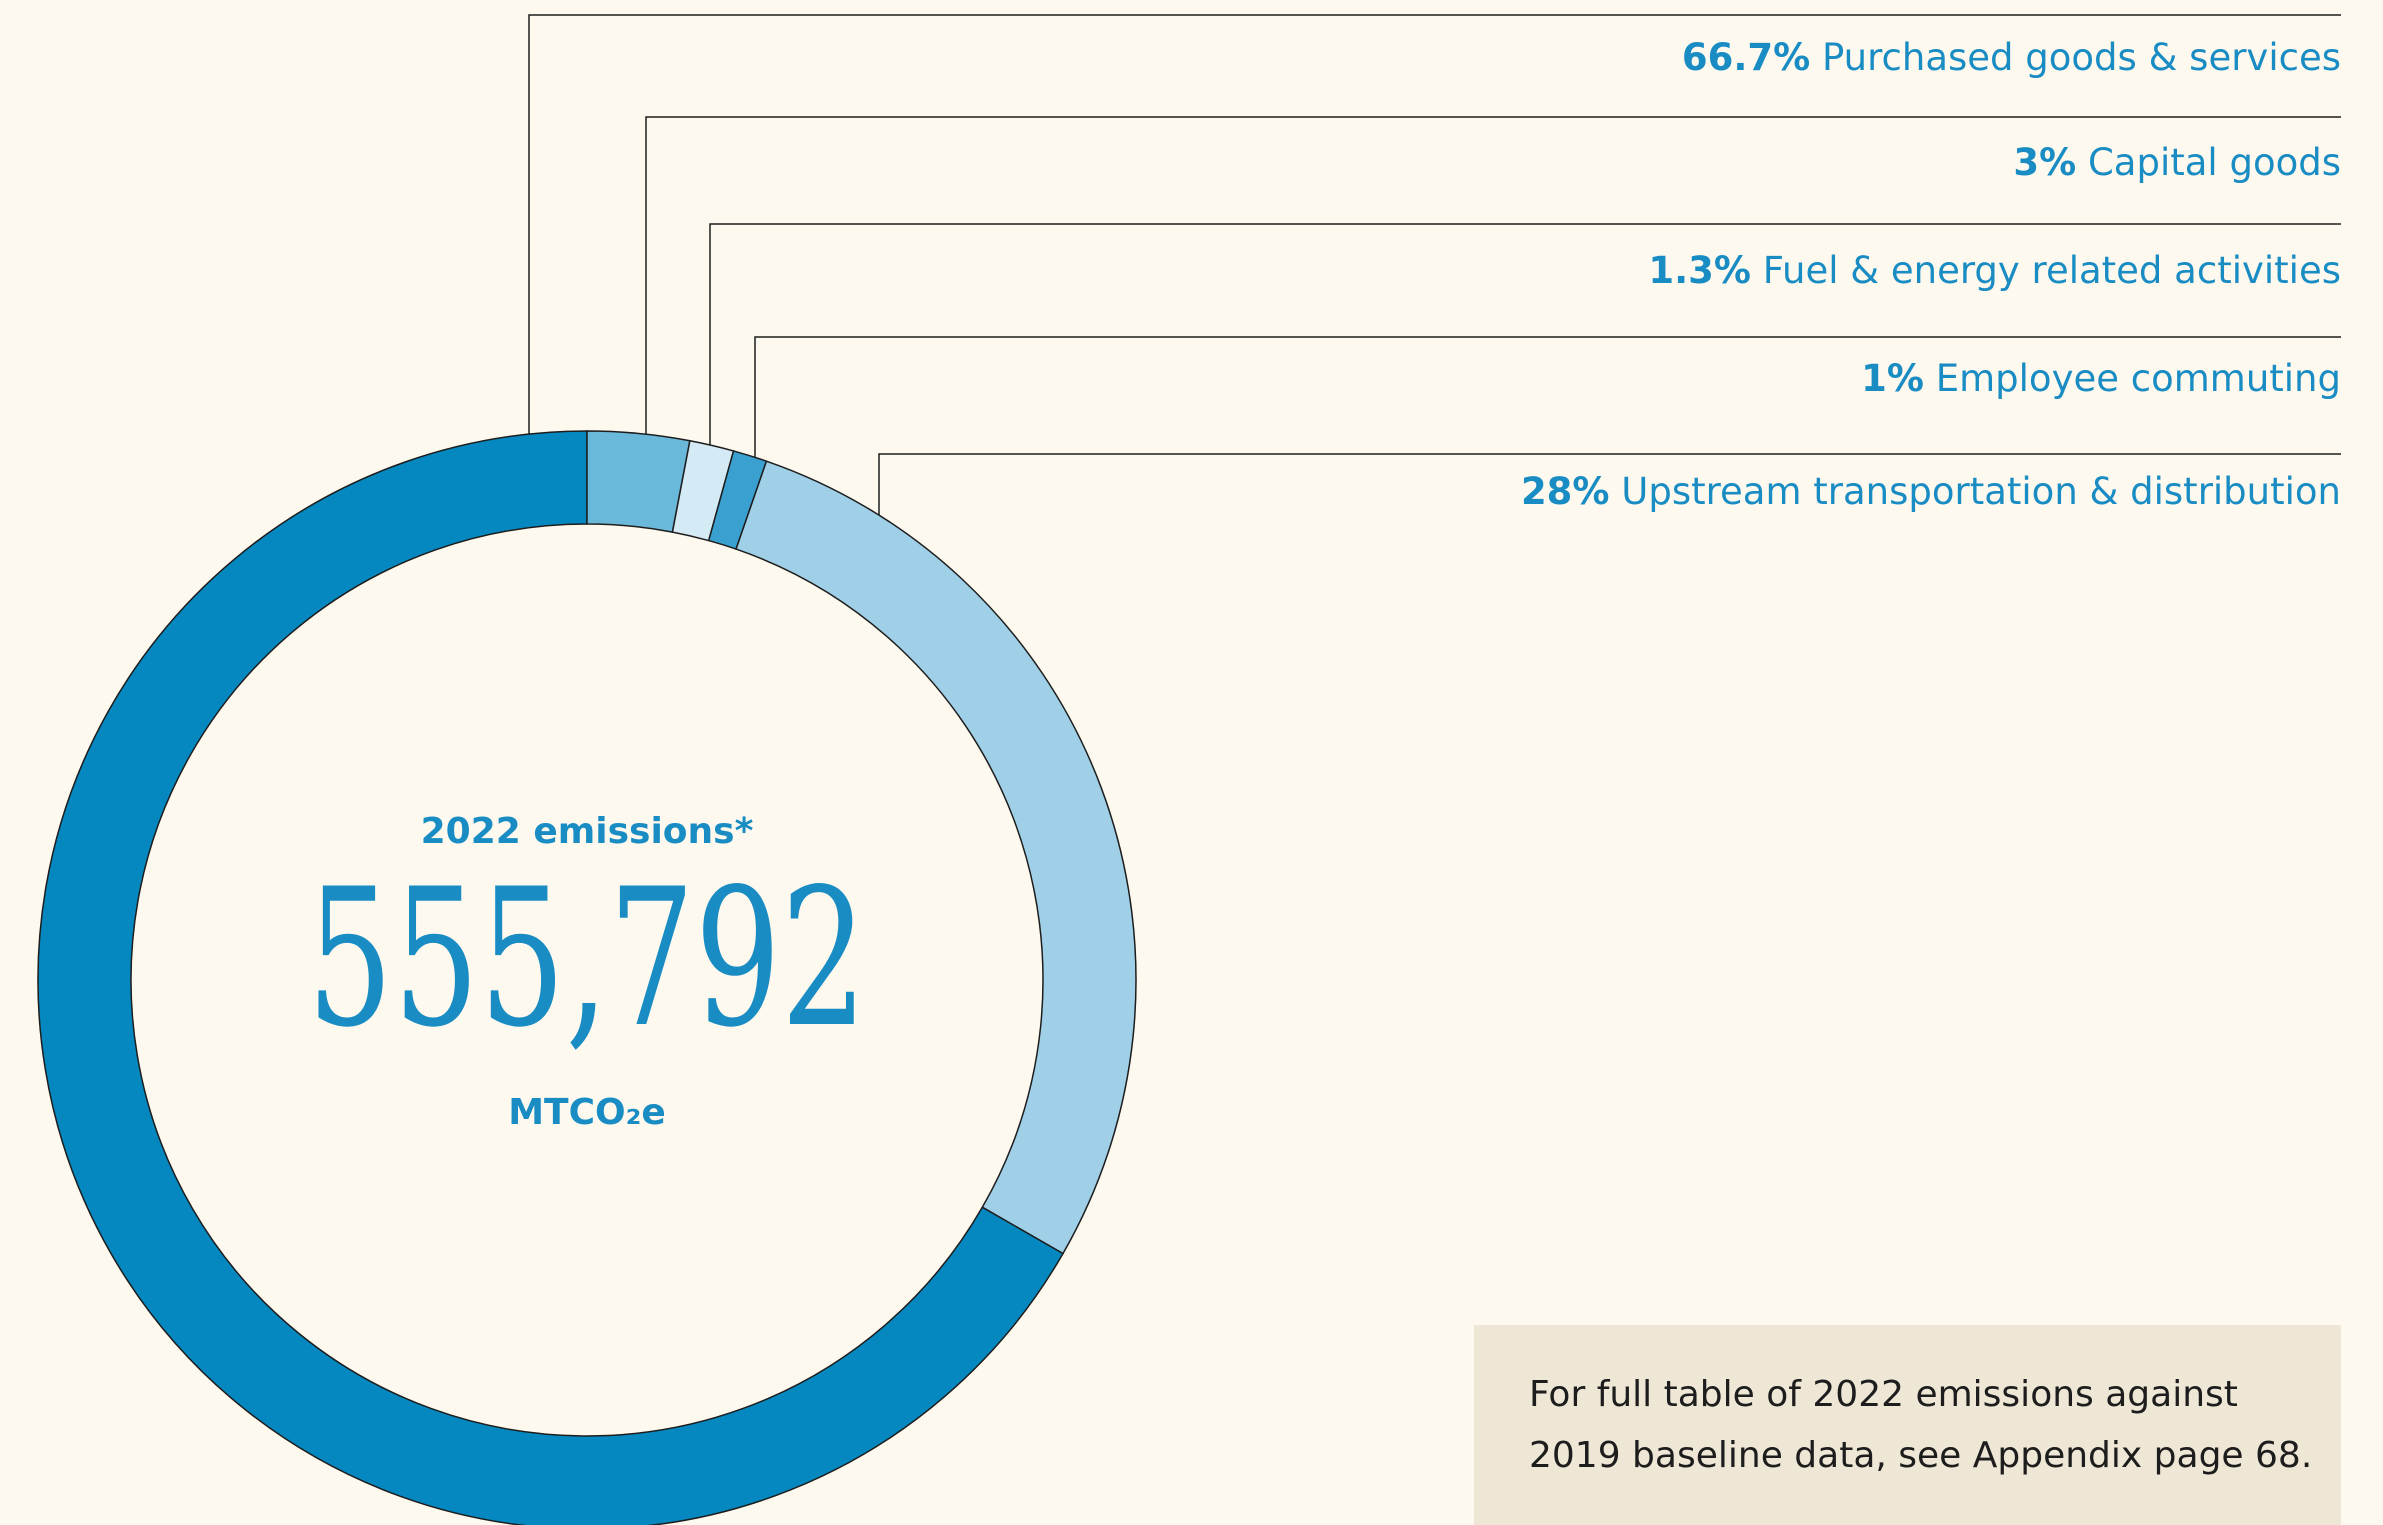 Image resolution: width=2383 pixels, height=1525 pixels. Describe the element at coordinates (1746, 57) in the screenshot. I see `legend-value: 66.7%` at that location.